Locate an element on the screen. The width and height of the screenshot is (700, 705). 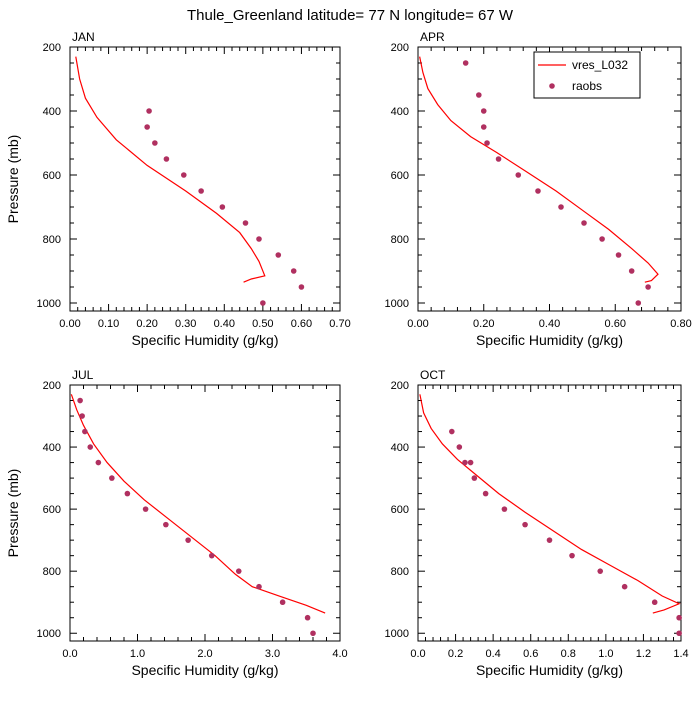
x-tick-label: 0.40 is located at coordinates (224, 324).